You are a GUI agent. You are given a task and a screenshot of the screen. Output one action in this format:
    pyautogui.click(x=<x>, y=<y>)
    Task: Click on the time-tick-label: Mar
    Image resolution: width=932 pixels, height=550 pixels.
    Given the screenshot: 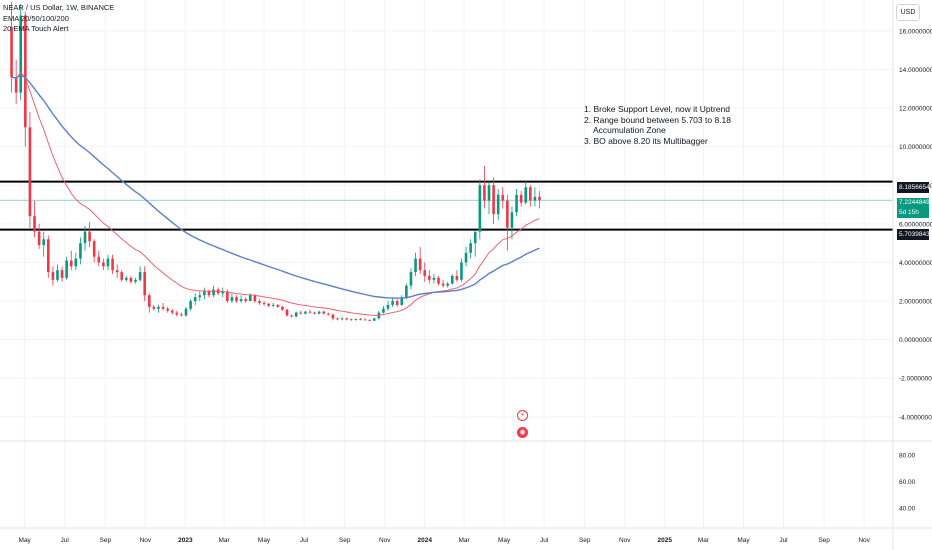 What is the action you would take?
    pyautogui.click(x=224, y=540)
    